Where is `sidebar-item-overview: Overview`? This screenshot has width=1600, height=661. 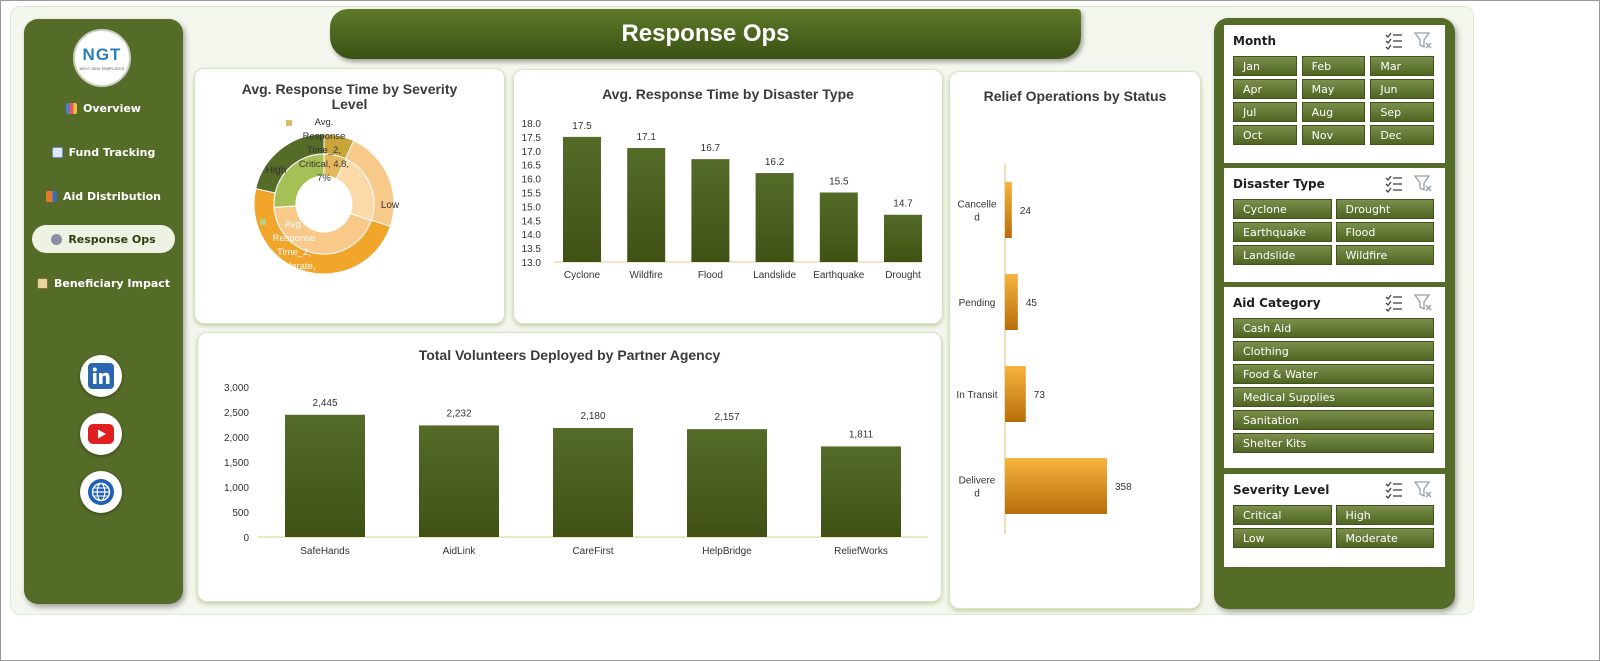
sidebar-item-overview: Overview is located at coordinates (103, 108).